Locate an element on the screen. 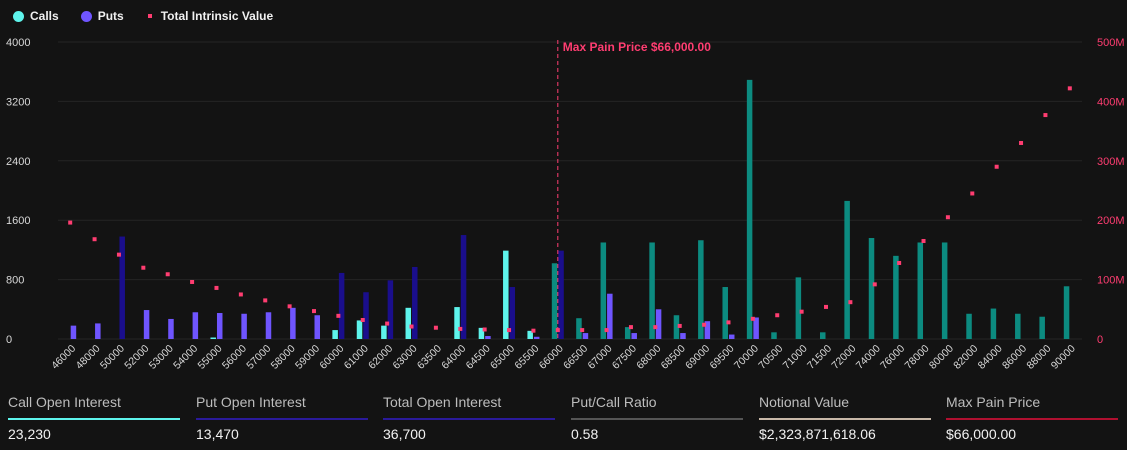  y-right-tick-label: 500M is located at coordinates (1111, 43).